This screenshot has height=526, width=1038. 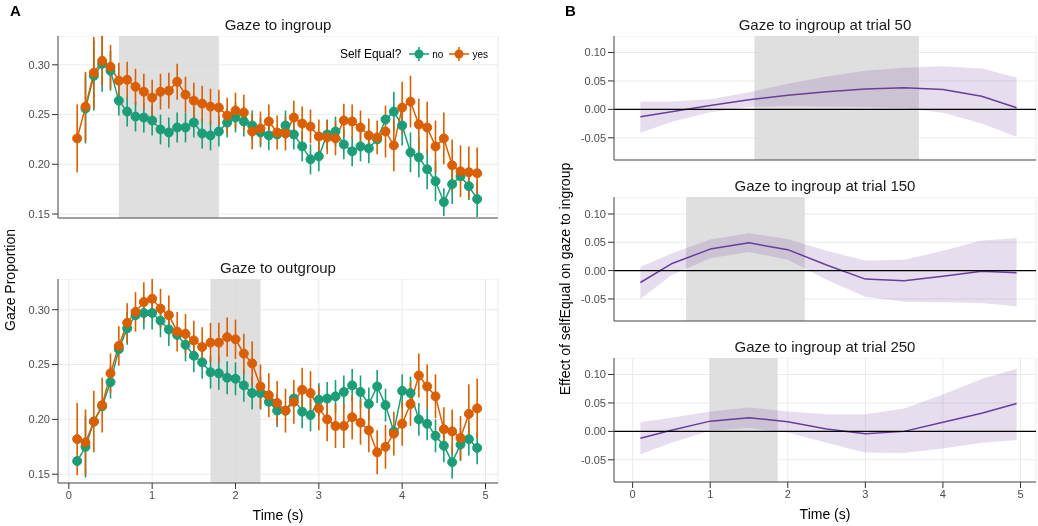 I want to click on y-axis-title: Gaze Proportion, so click(x=10, y=279).